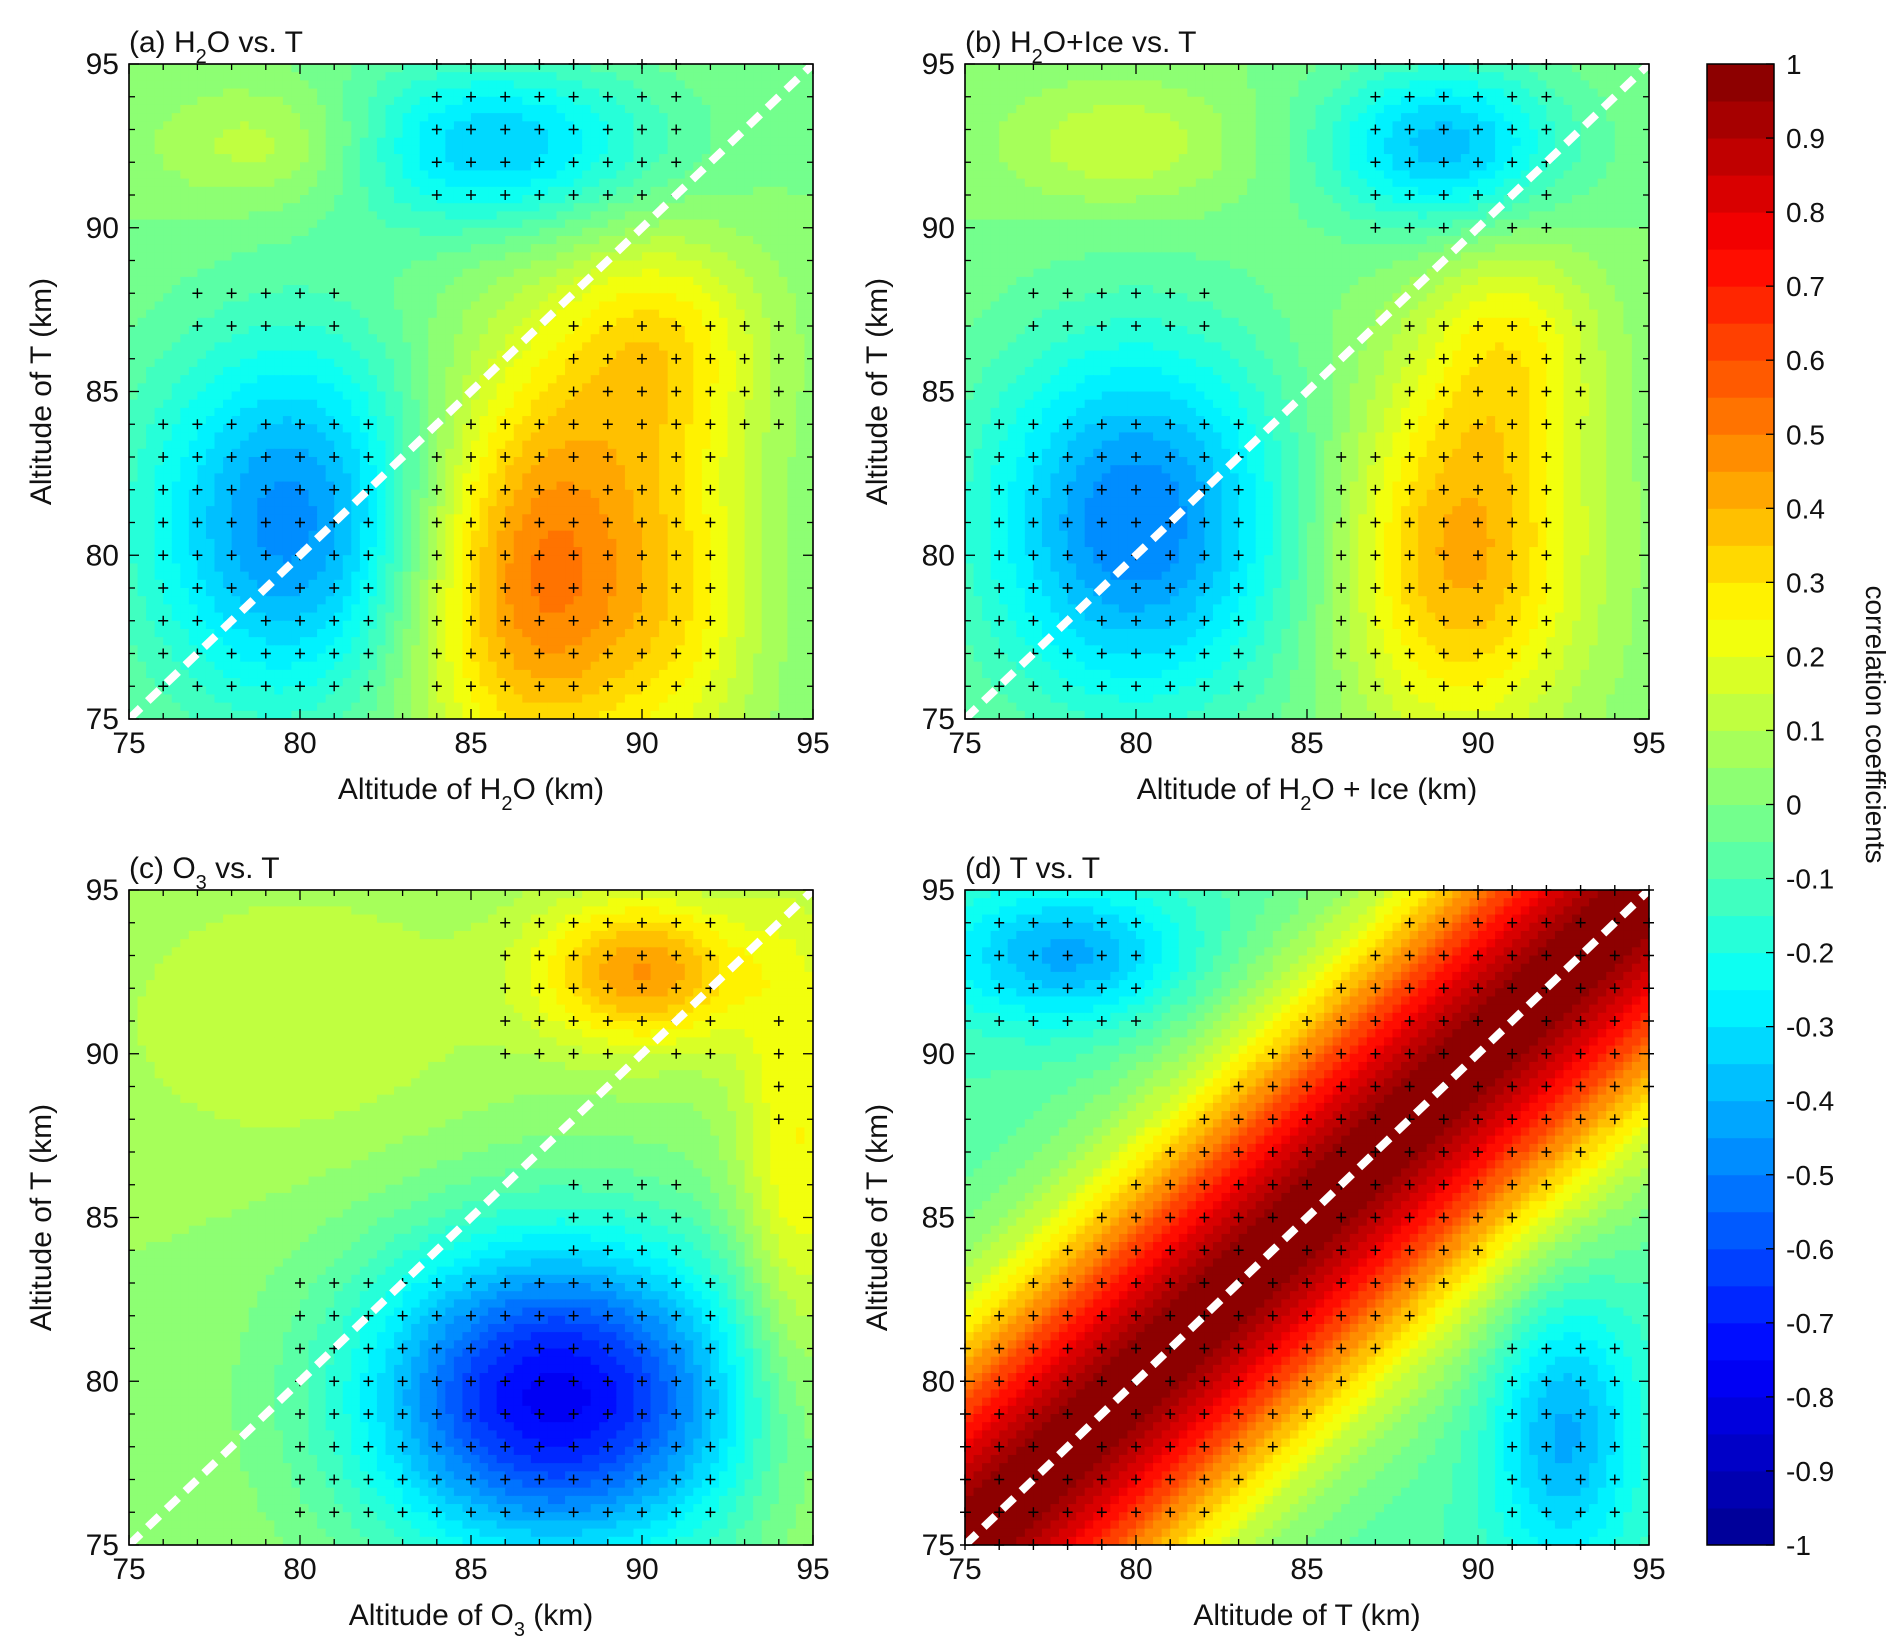 This screenshot has height=1642, width=1892. What do you see at coordinates (1307, 1217) in the screenshot?
I see `heatmap-field` at bounding box center [1307, 1217].